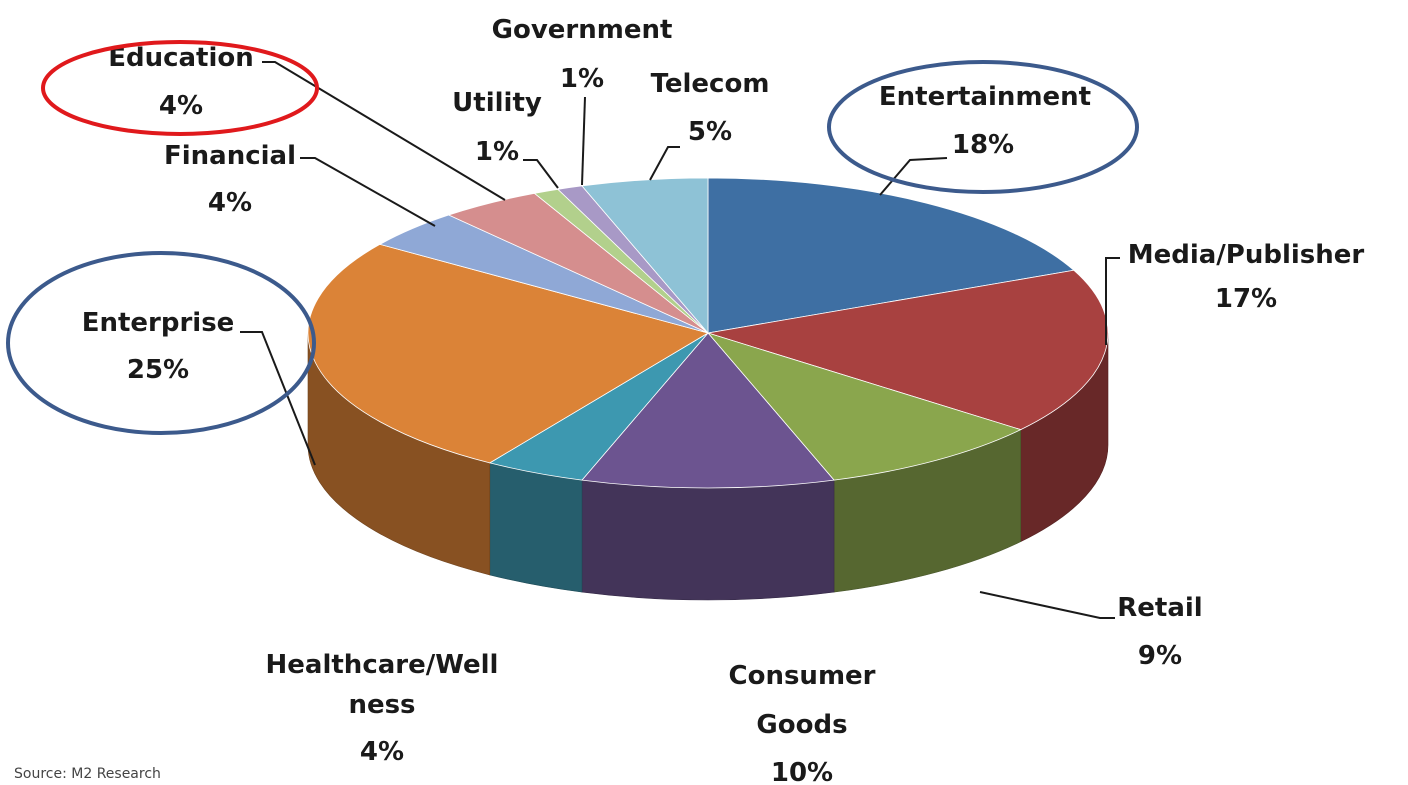 The image size is (1408, 785). What do you see at coordinates (230, 156) in the screenshot?
I see `label-financial-name: Financial` at bounding box center [230, 156].